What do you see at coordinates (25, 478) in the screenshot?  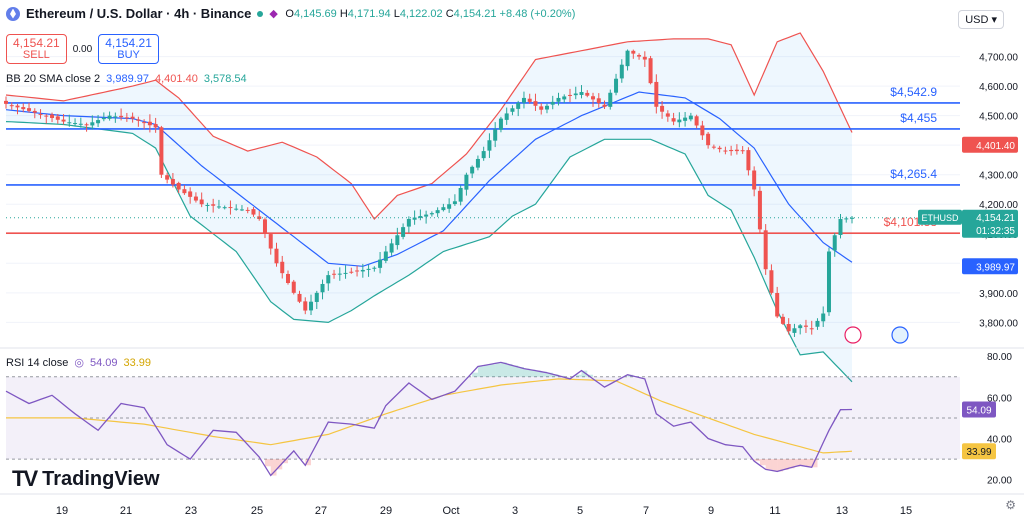 I see `tv-logo-icon: TV` at bounding box center [25, 478].